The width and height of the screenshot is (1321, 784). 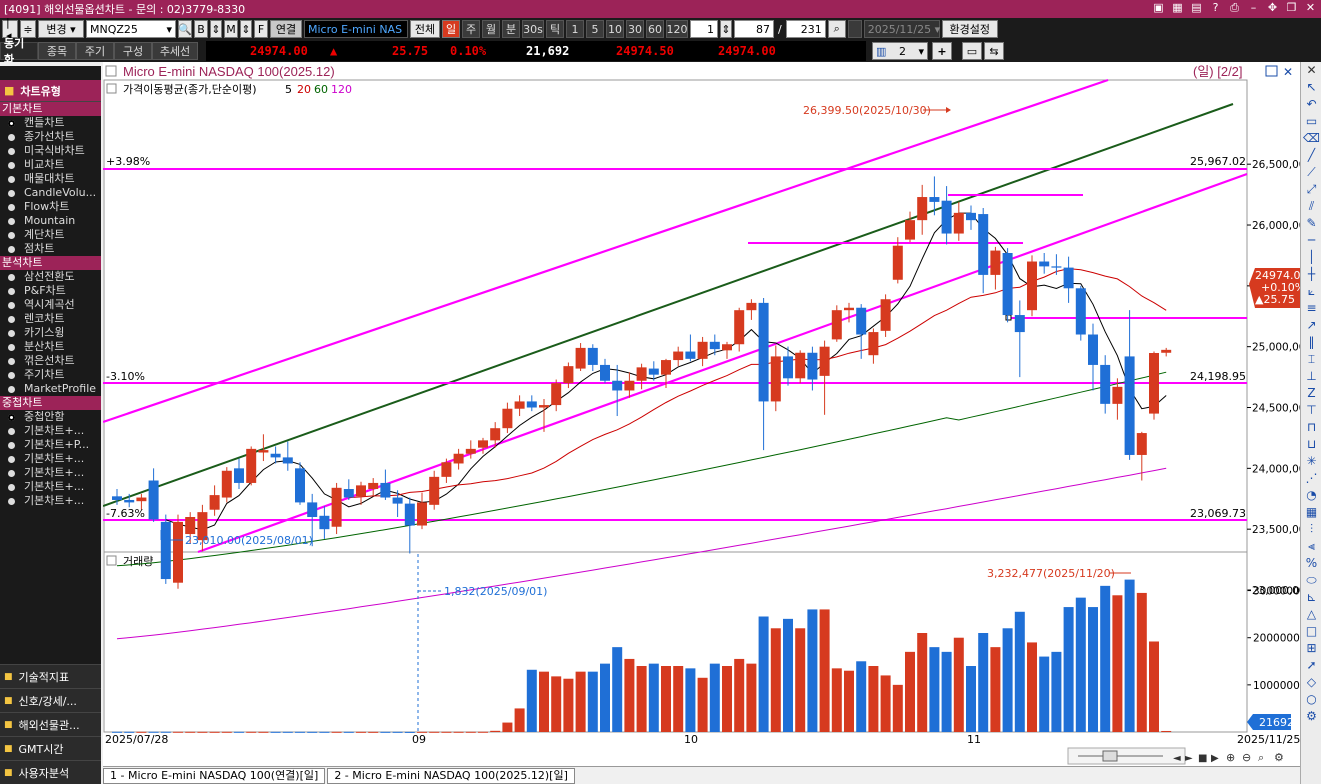 What do you see at coordinates (1311, 325) in the screenshot?
I see `arrow-icon: ↗` at bounding box center [1311, 325].